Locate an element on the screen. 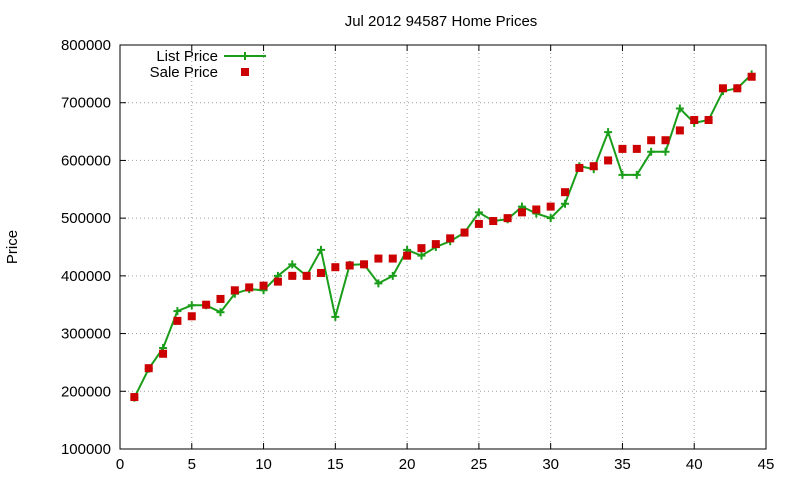 This screenshot has width=800, height=480. x-tick-label: 20 is located at coordinates (407, 464).